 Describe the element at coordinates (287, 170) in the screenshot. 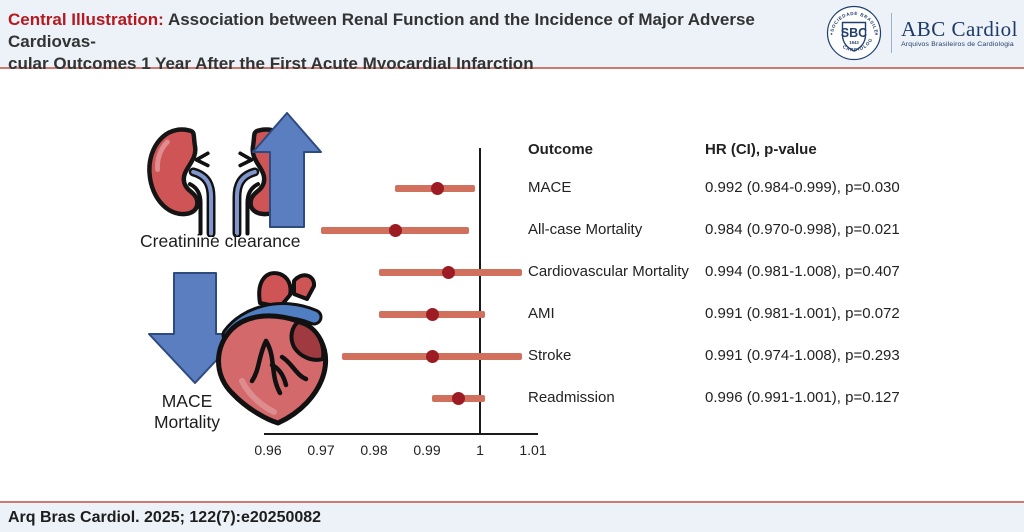

I see `up-arrow-icon` at that location.